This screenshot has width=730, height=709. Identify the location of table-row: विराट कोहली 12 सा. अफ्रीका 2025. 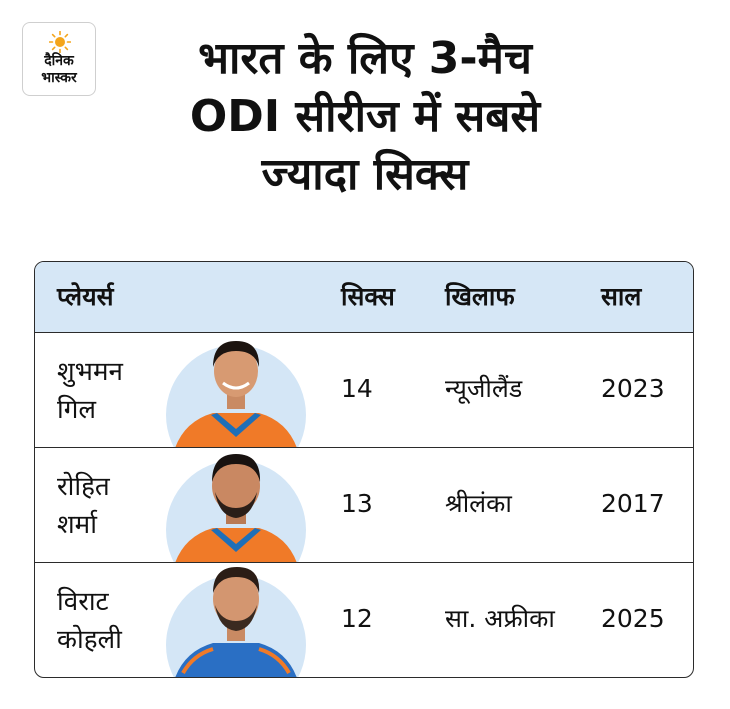
(364, 619).